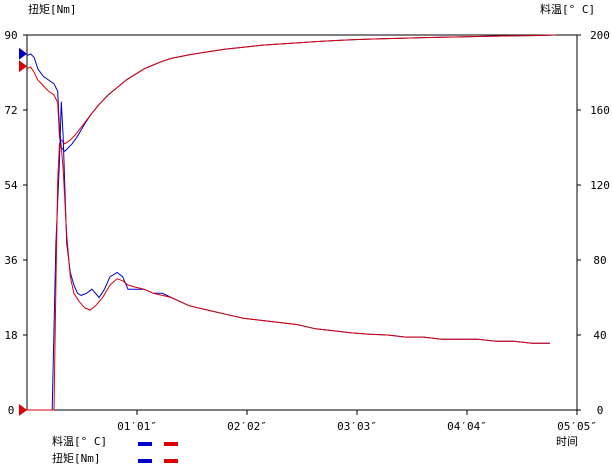  Describe the element at coordinates (247, 426) in the screenshot. I see `x-tick-label: 02′02″` at that location.